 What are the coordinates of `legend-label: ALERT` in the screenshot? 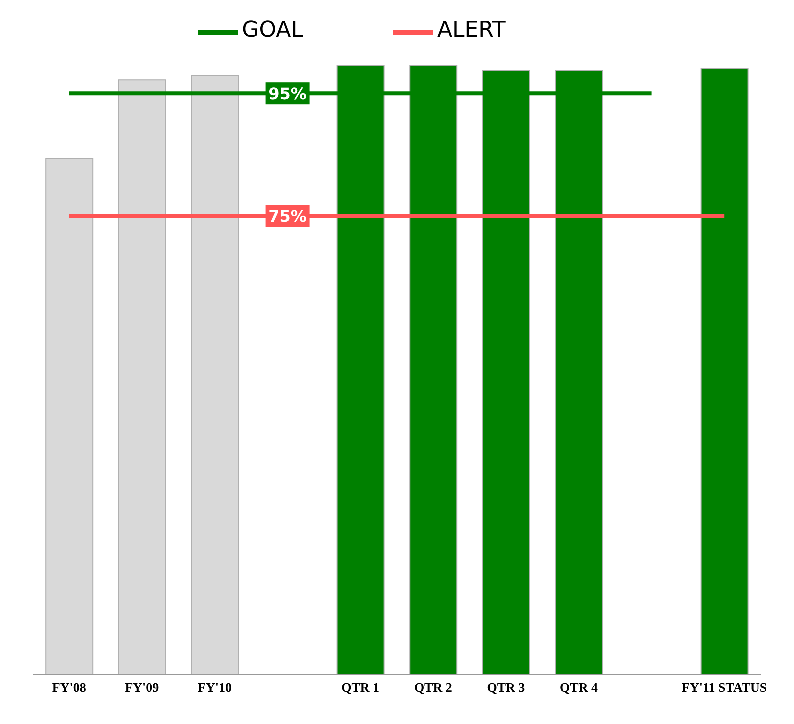 It's located at (471, 30).